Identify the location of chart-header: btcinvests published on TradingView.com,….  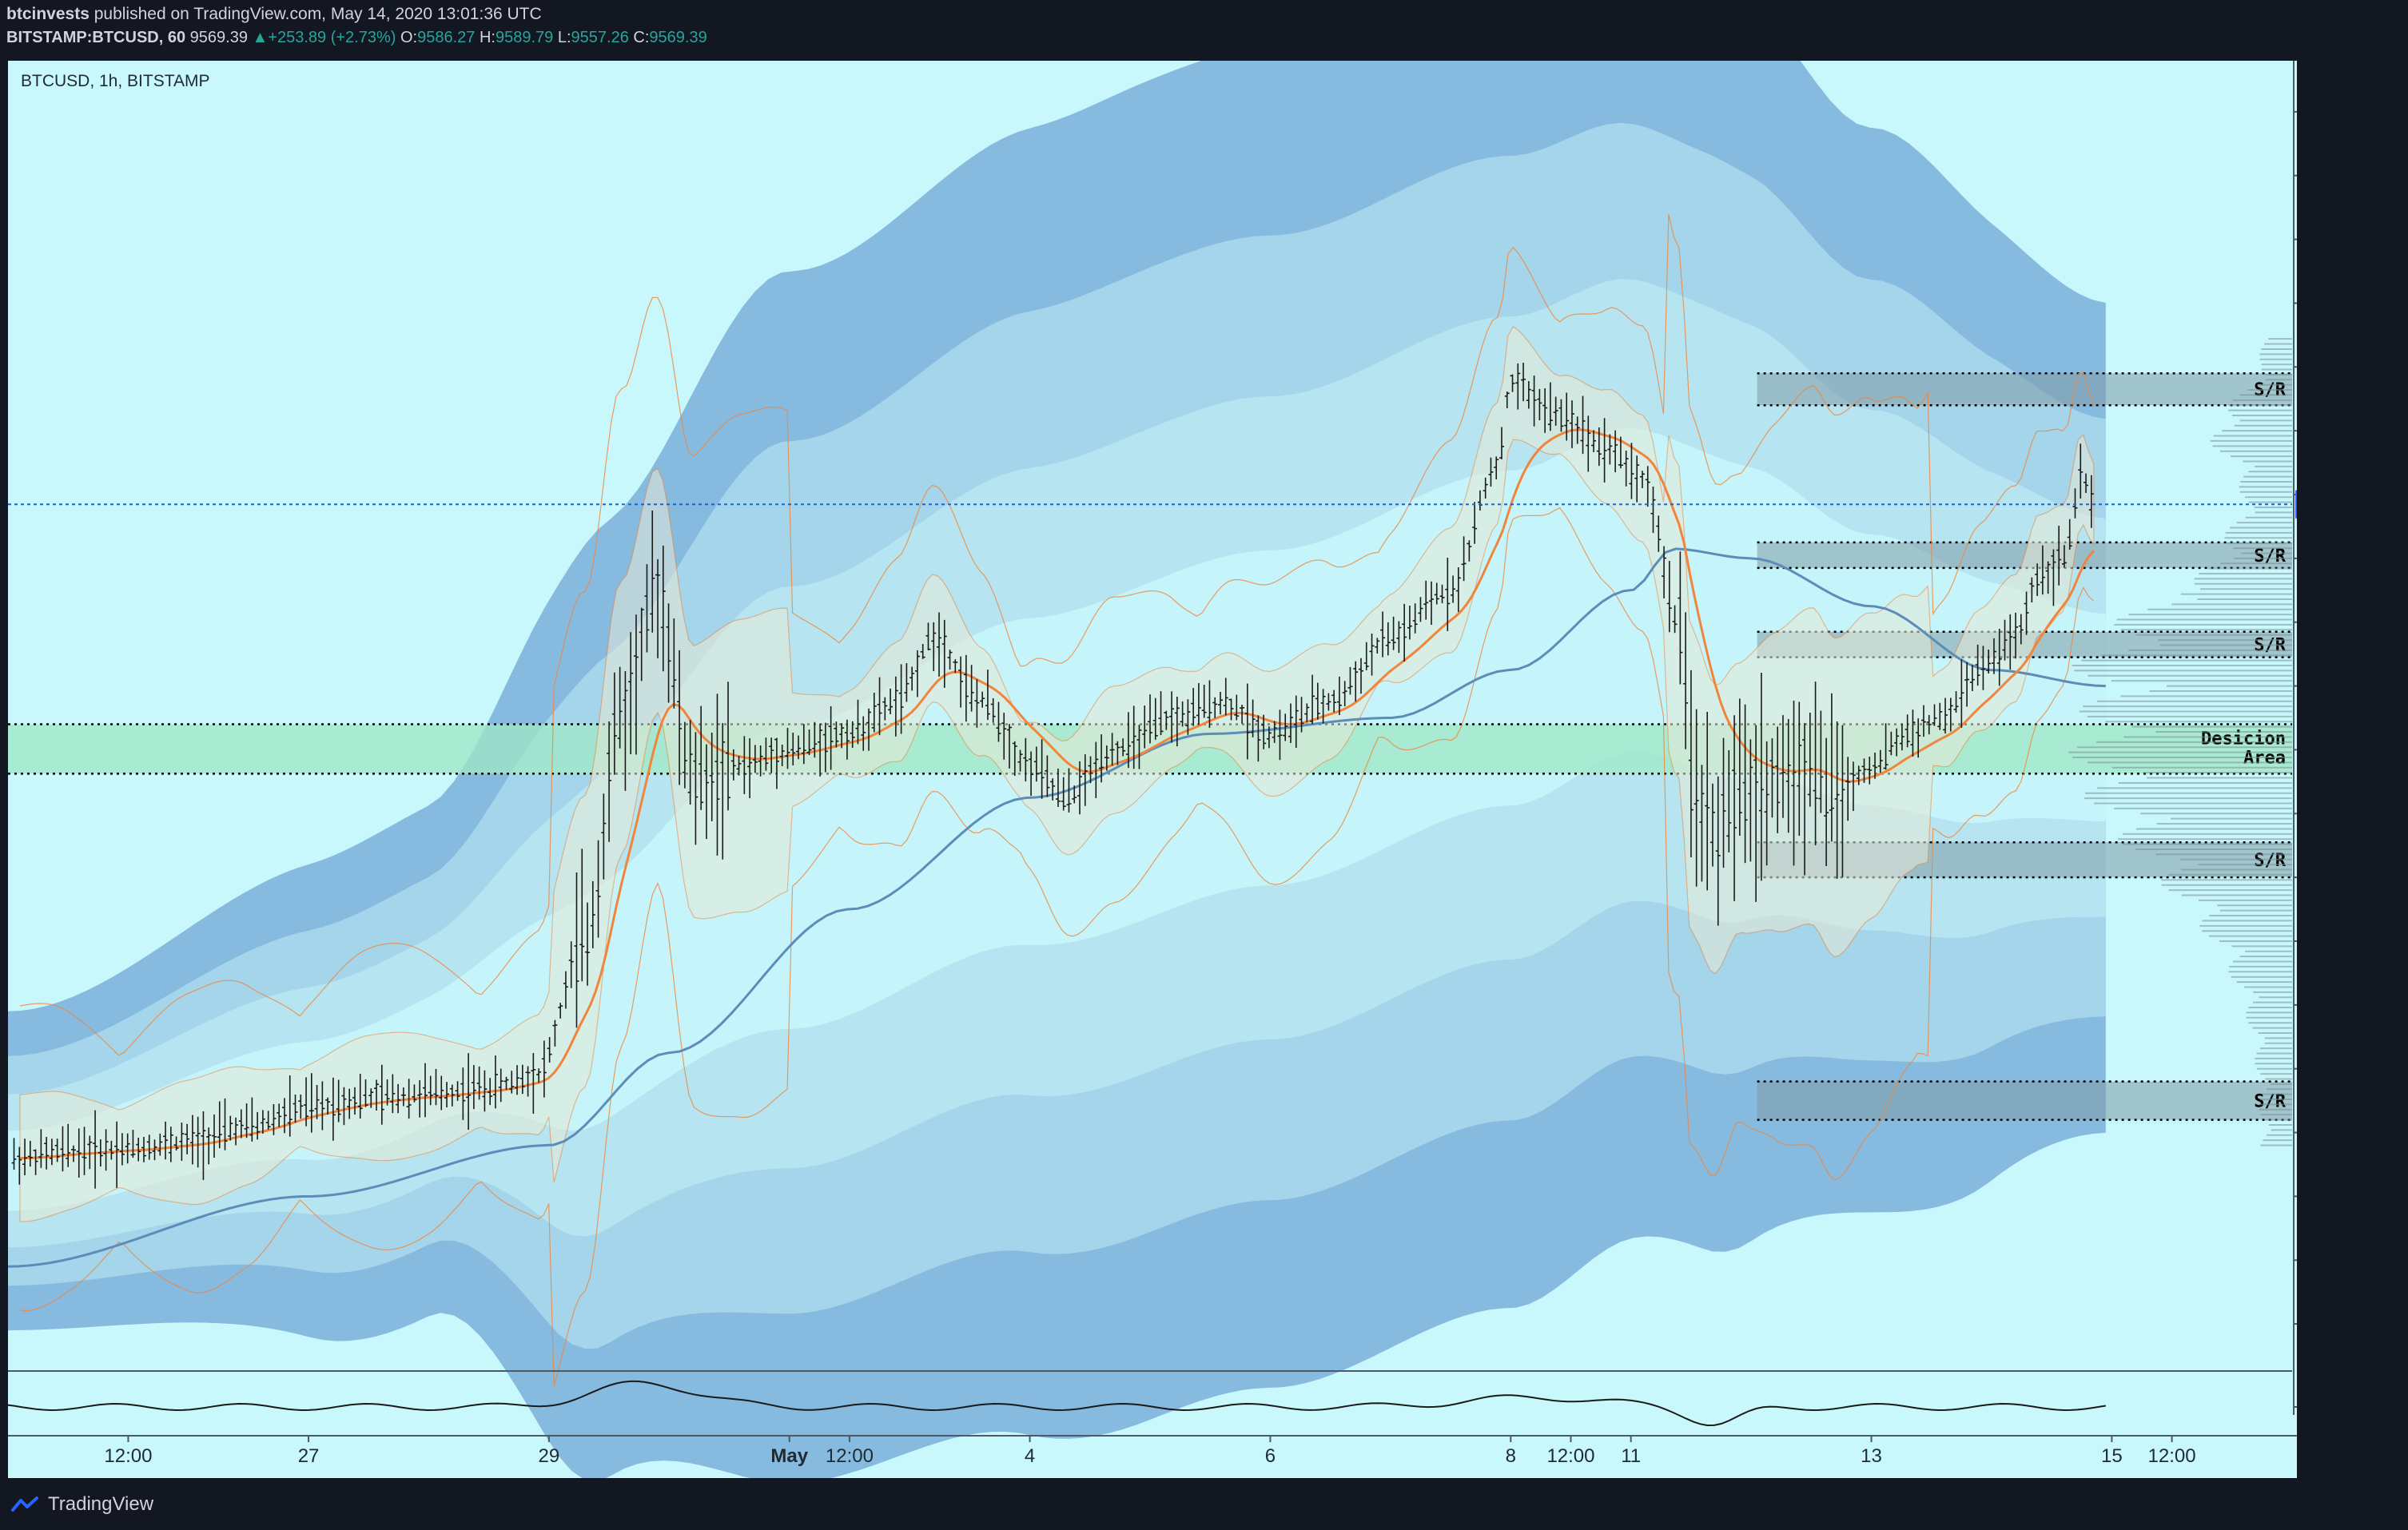
(1204, 29).